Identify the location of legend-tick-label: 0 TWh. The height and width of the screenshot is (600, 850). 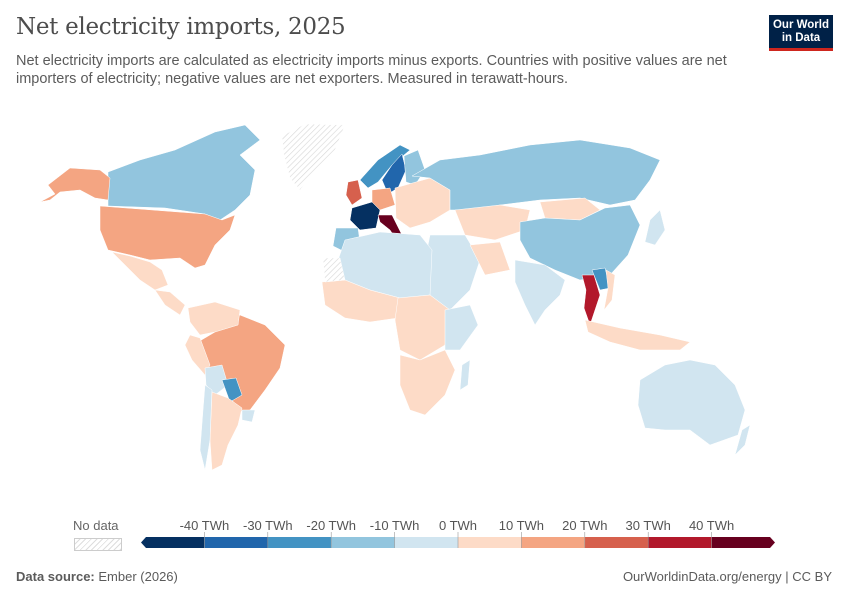
(458, 525).